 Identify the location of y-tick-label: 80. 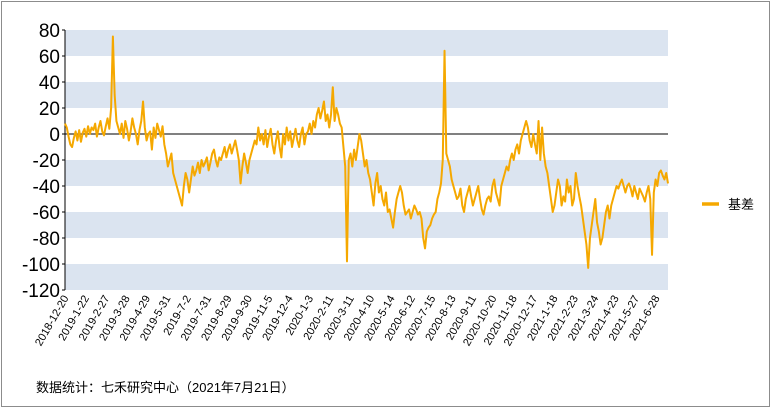
(49, 31).